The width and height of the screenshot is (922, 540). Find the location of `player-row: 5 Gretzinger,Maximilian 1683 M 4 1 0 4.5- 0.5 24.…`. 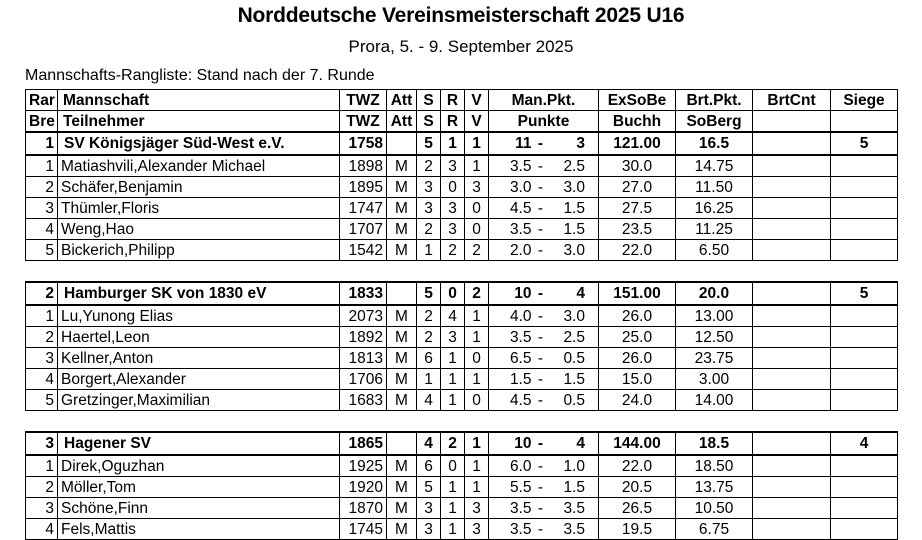

player-row: 5 Gretzinger,Maximilian 1683 M 4 1 0 4.5- 0.5 24.… is located at coordinates (461, 400).